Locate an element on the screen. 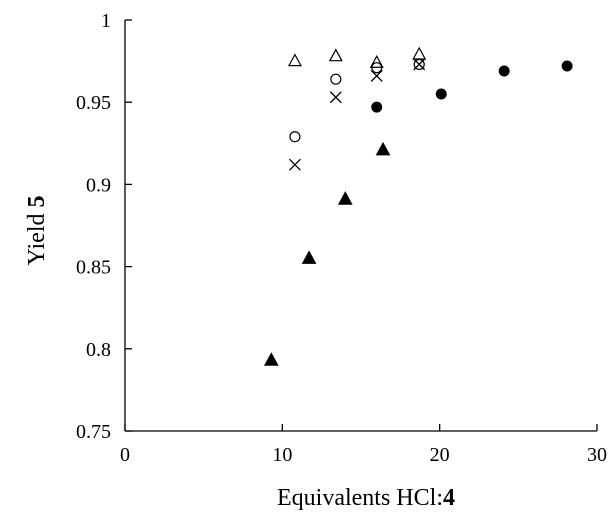 The image size is (612, 516). y-tick-label: 0.95 is located at coordinates (93, 103).